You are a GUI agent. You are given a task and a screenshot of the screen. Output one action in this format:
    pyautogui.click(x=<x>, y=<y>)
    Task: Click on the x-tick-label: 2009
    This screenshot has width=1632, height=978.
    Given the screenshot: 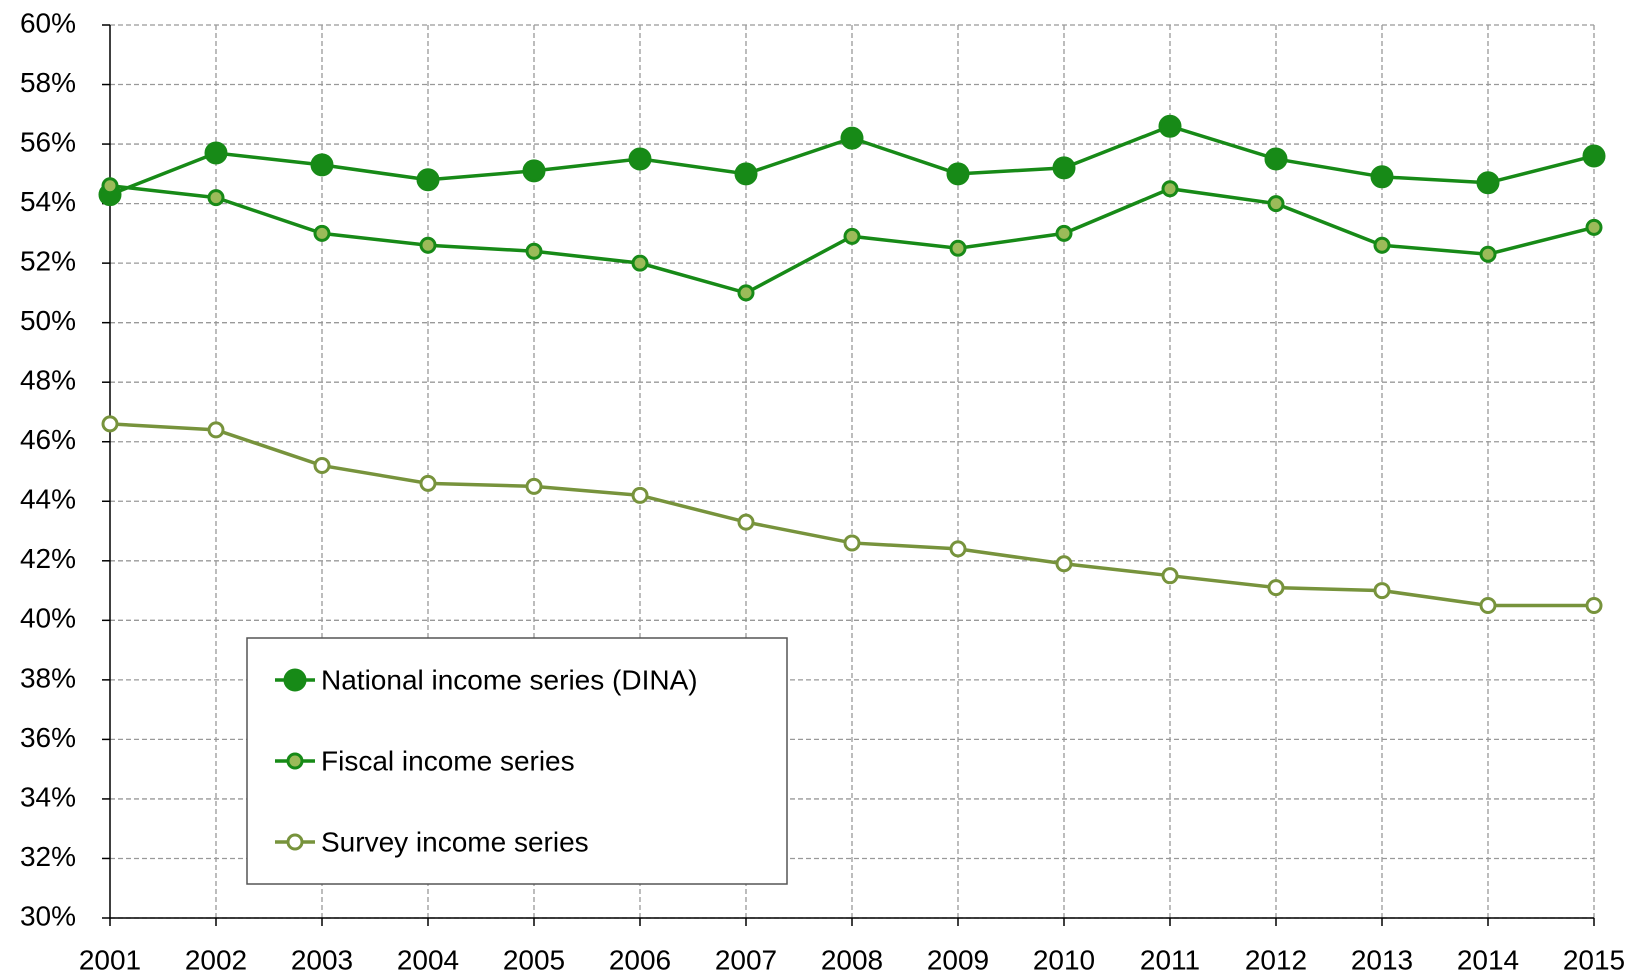 What is the action you would take?
    pyautogui.click(x=958, y=959)
    